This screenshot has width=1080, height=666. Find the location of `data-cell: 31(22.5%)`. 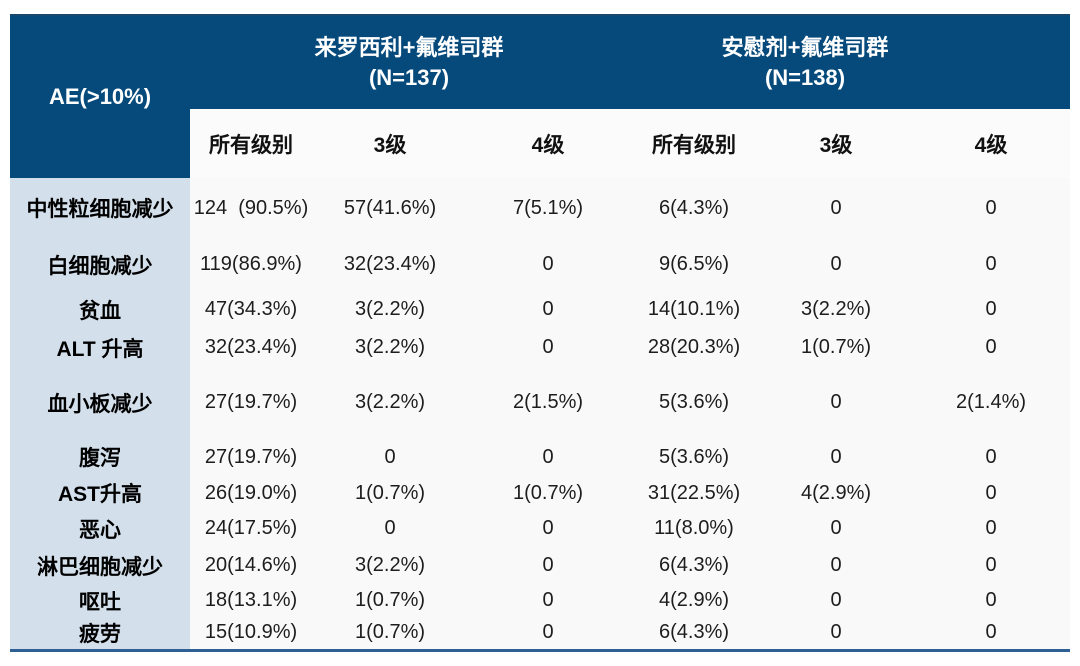

data-cell: 31(22.5%) is located at coordinates (694, 493).